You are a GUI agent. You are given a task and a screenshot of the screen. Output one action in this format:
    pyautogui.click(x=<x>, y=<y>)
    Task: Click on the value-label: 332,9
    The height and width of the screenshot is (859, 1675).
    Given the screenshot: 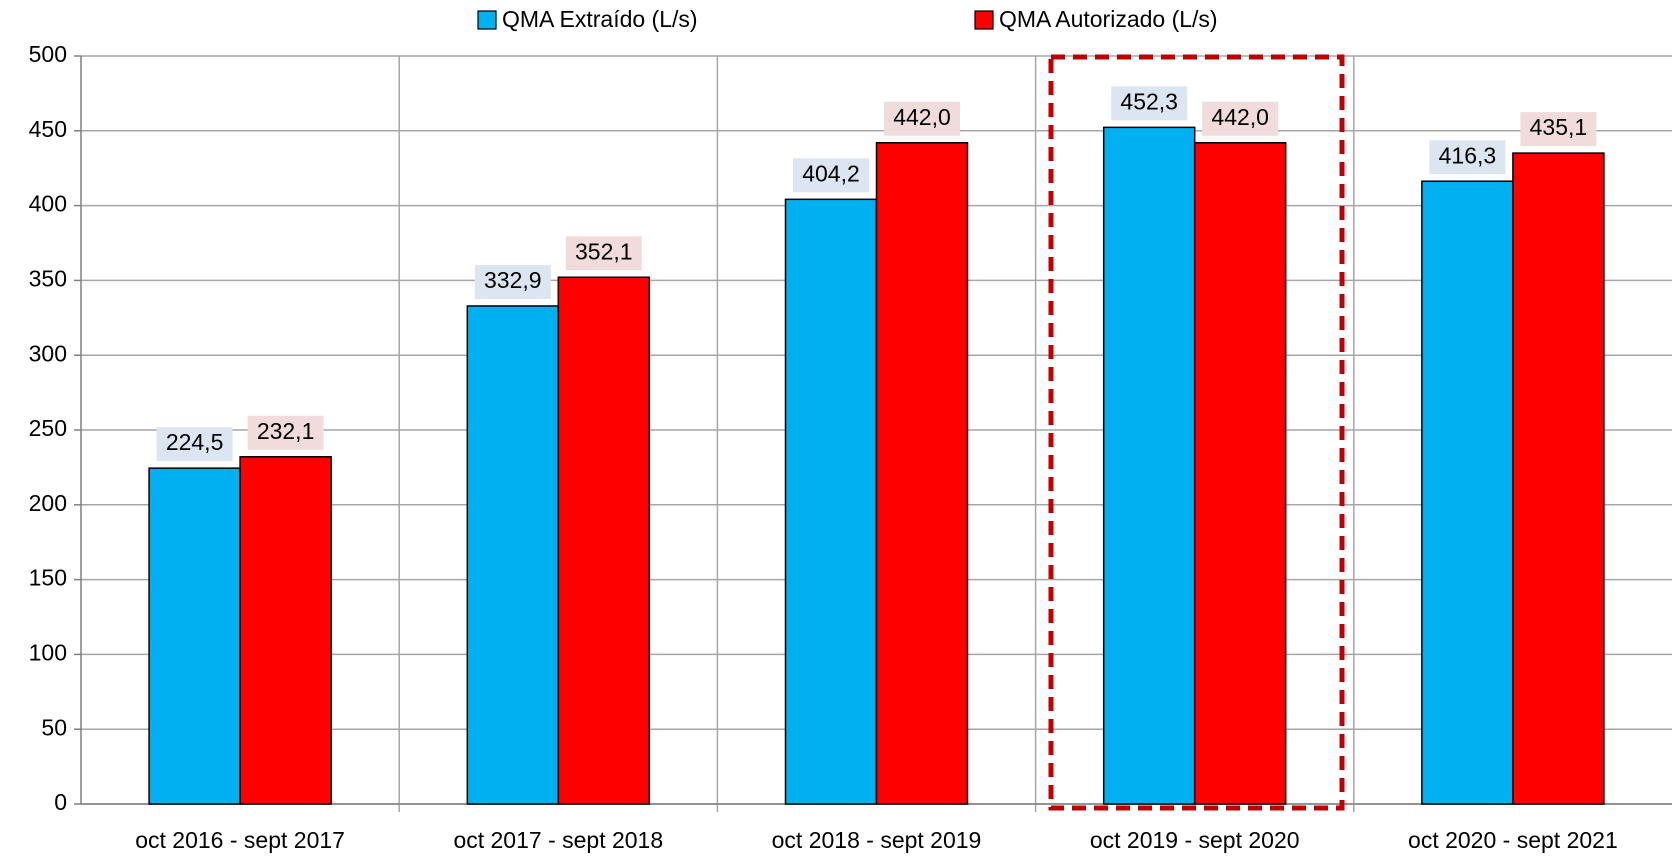 What is the action you would take?
    pyautogui.click(x=513, y=280)
    